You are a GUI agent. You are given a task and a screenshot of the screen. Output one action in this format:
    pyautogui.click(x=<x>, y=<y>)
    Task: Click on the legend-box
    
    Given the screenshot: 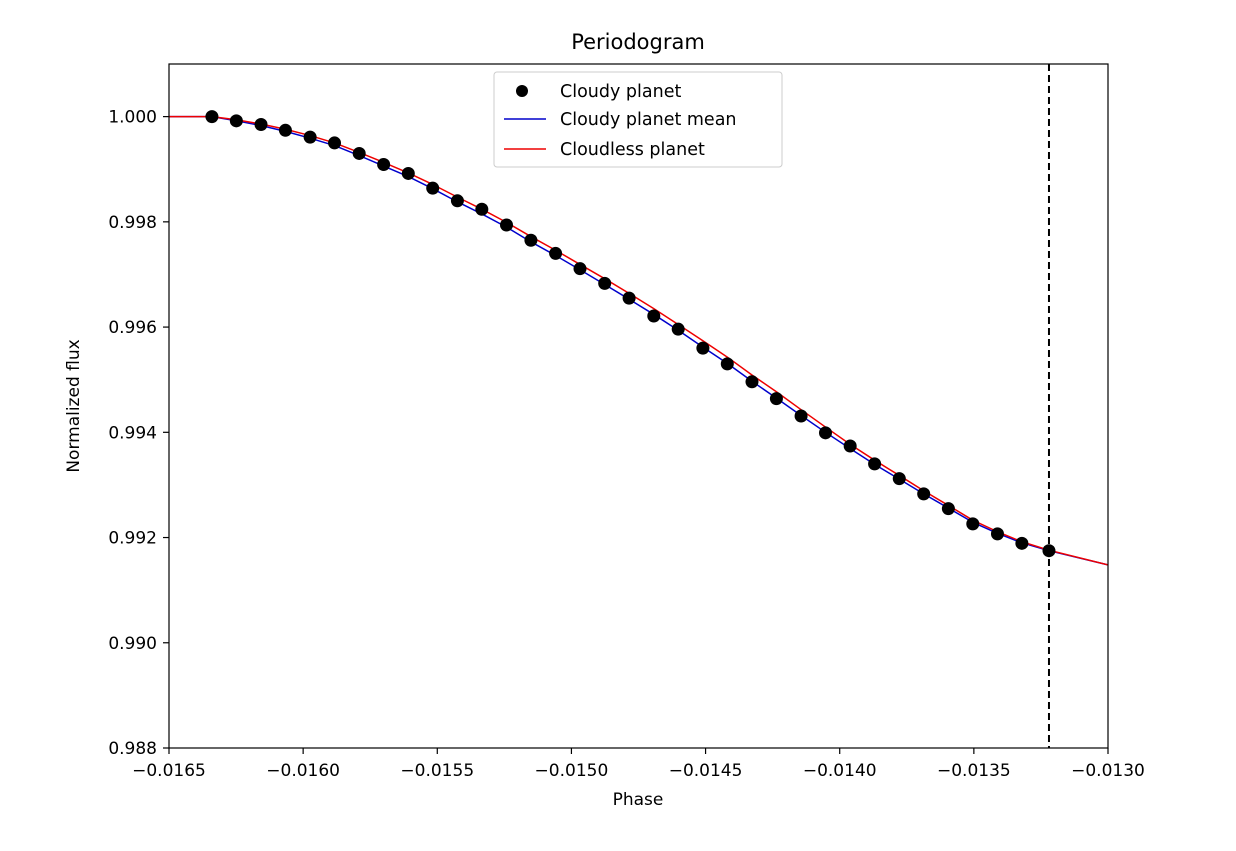 What is the action you would take?
    pyautogui.click(x=638, y=119)
    